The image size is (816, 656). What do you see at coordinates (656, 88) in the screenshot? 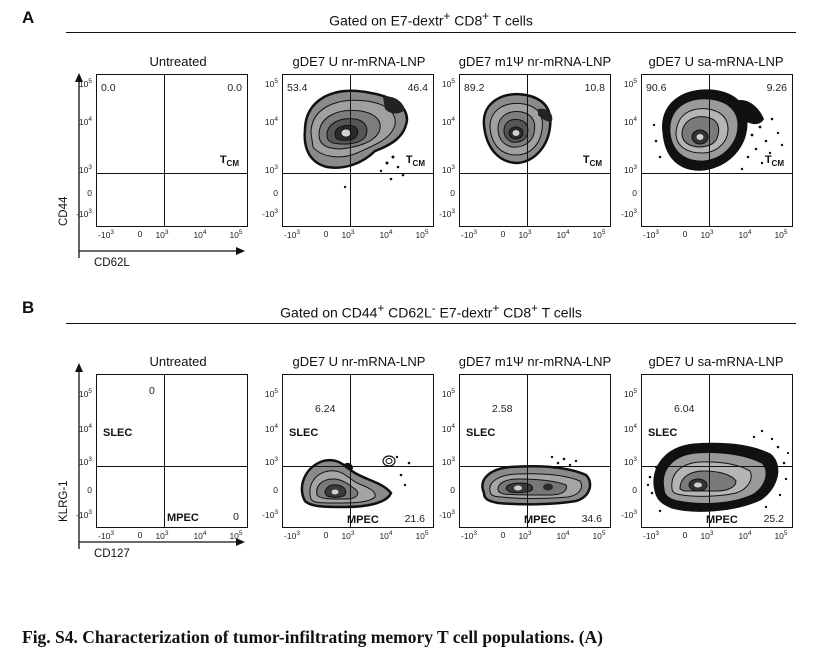
I see `quadrant-upper-left-percent: 90.6` at bounding box center [656, 88].